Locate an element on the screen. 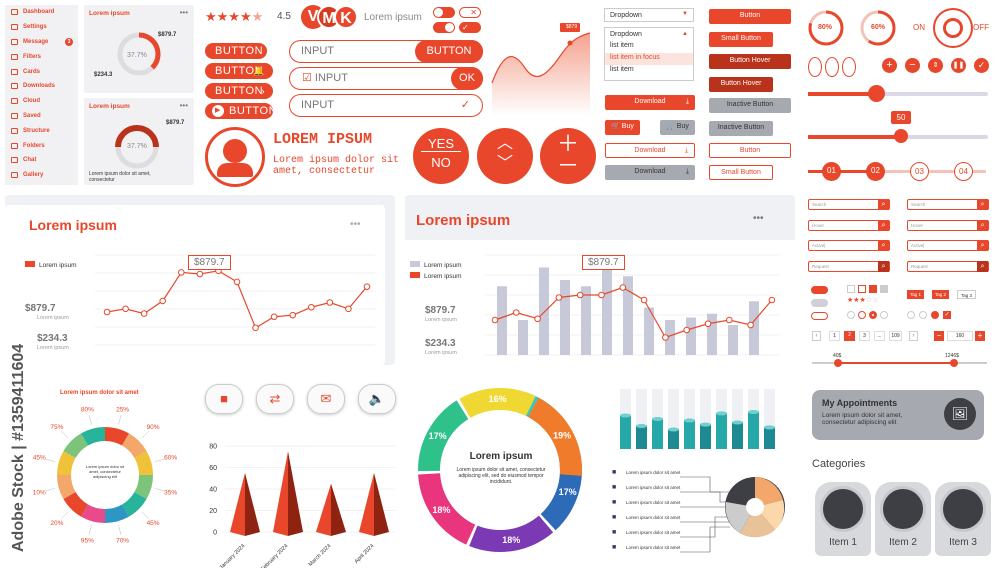 Image resolution: width=1000 pixels, height=568 pixels. category-card: Item 2 is located at coordinates (903, 519).